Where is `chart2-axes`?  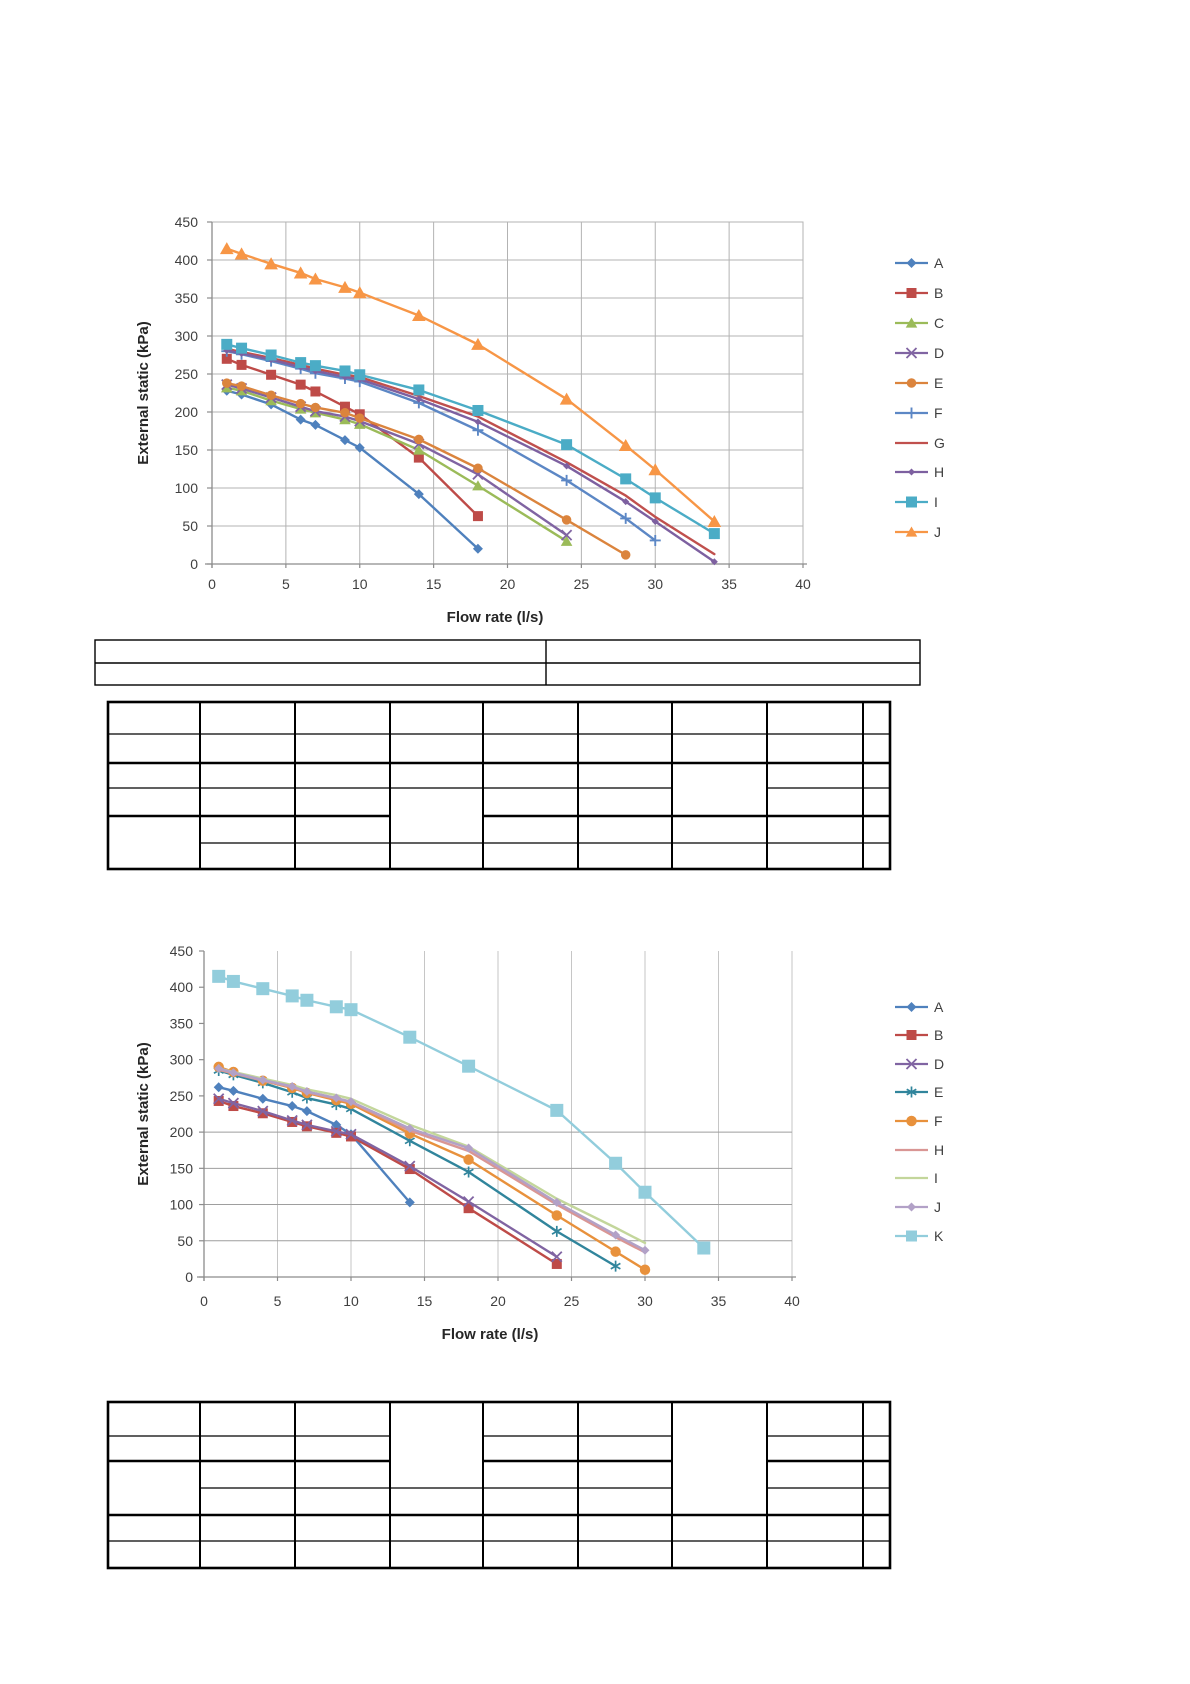 chart2-axes is located at coordinates (496, 1115).